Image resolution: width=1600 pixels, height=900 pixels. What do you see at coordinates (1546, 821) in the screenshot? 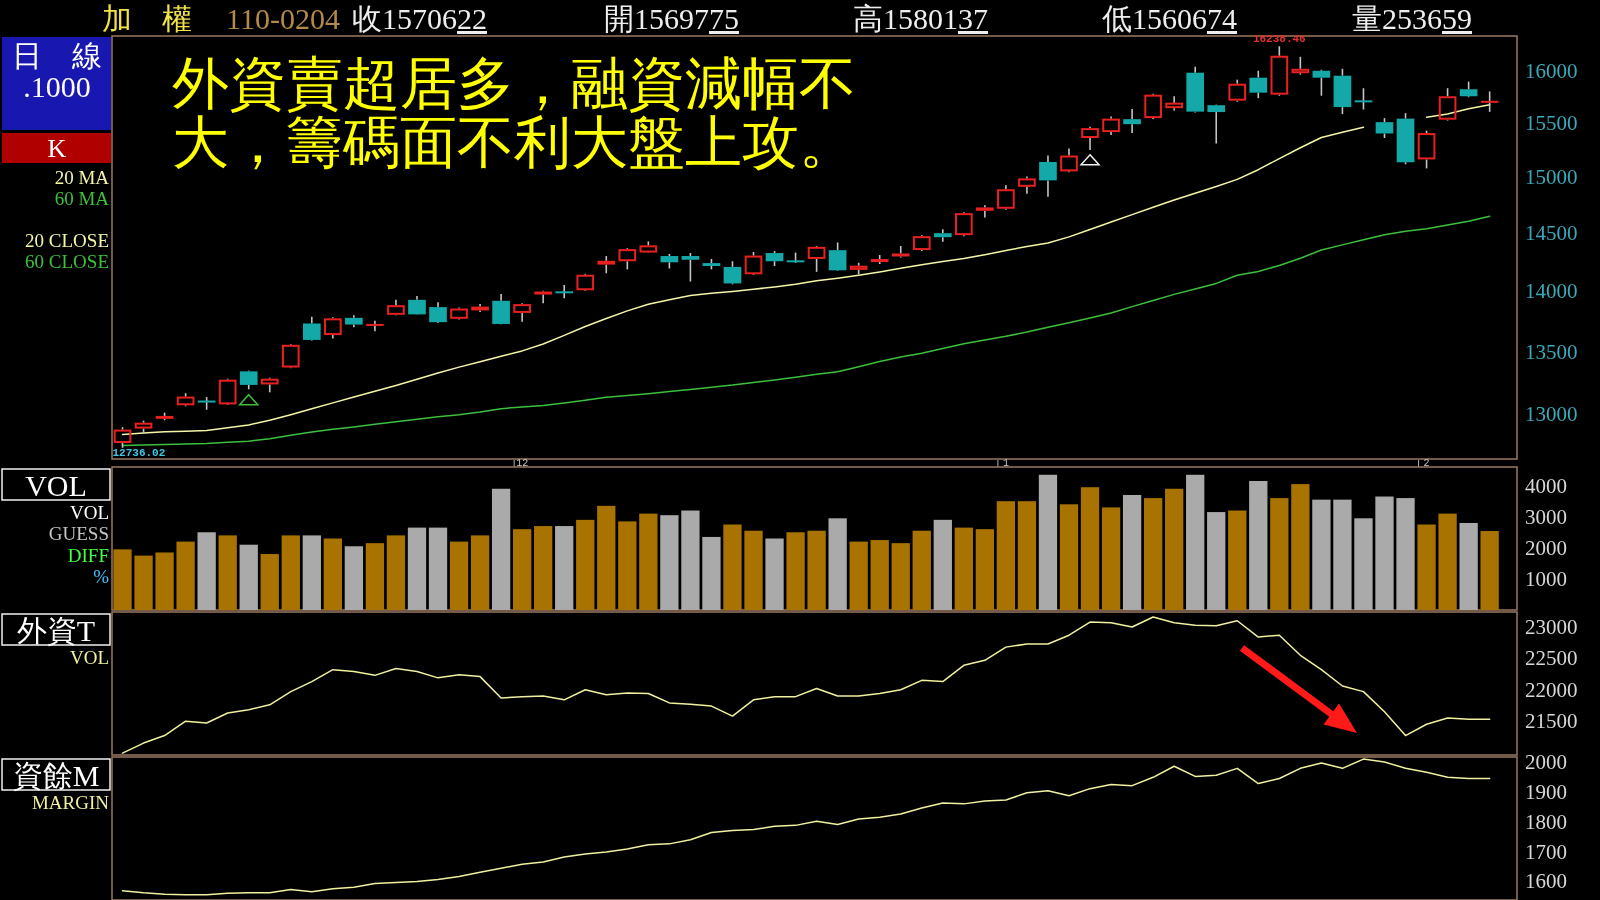
I see `y-tick-label: 1800` at bounding box center [1546, 821].